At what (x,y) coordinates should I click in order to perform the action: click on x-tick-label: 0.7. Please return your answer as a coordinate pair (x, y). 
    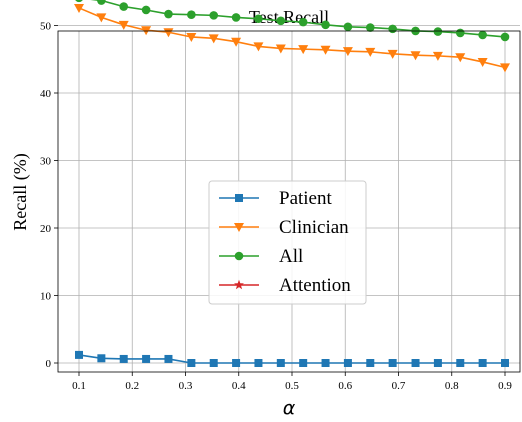
    Looking at the image, I should click on (399, 386).